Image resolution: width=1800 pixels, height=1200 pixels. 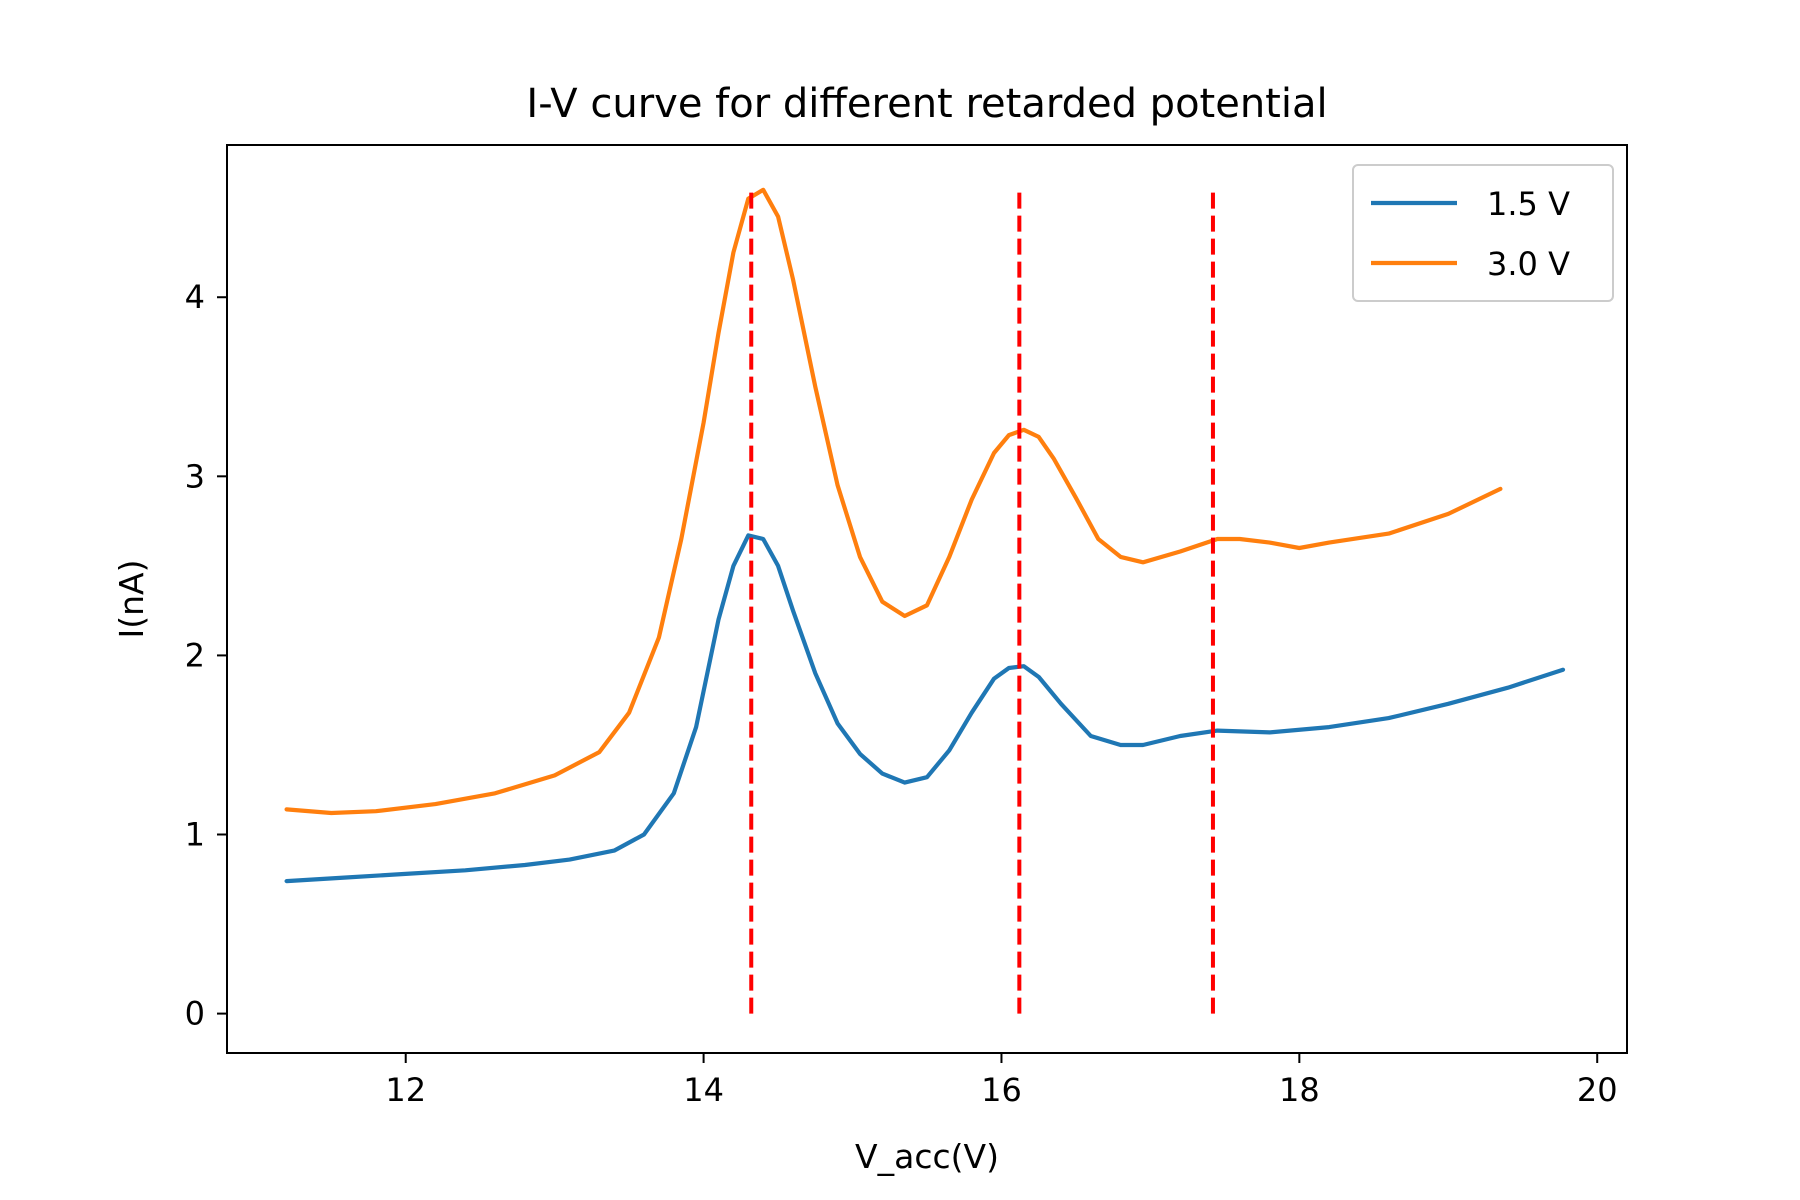 What do you see at coordinates (131, 599) in the screenshot?
I see `y-axis-title: I(nA)` at bounding box center [131, 599].